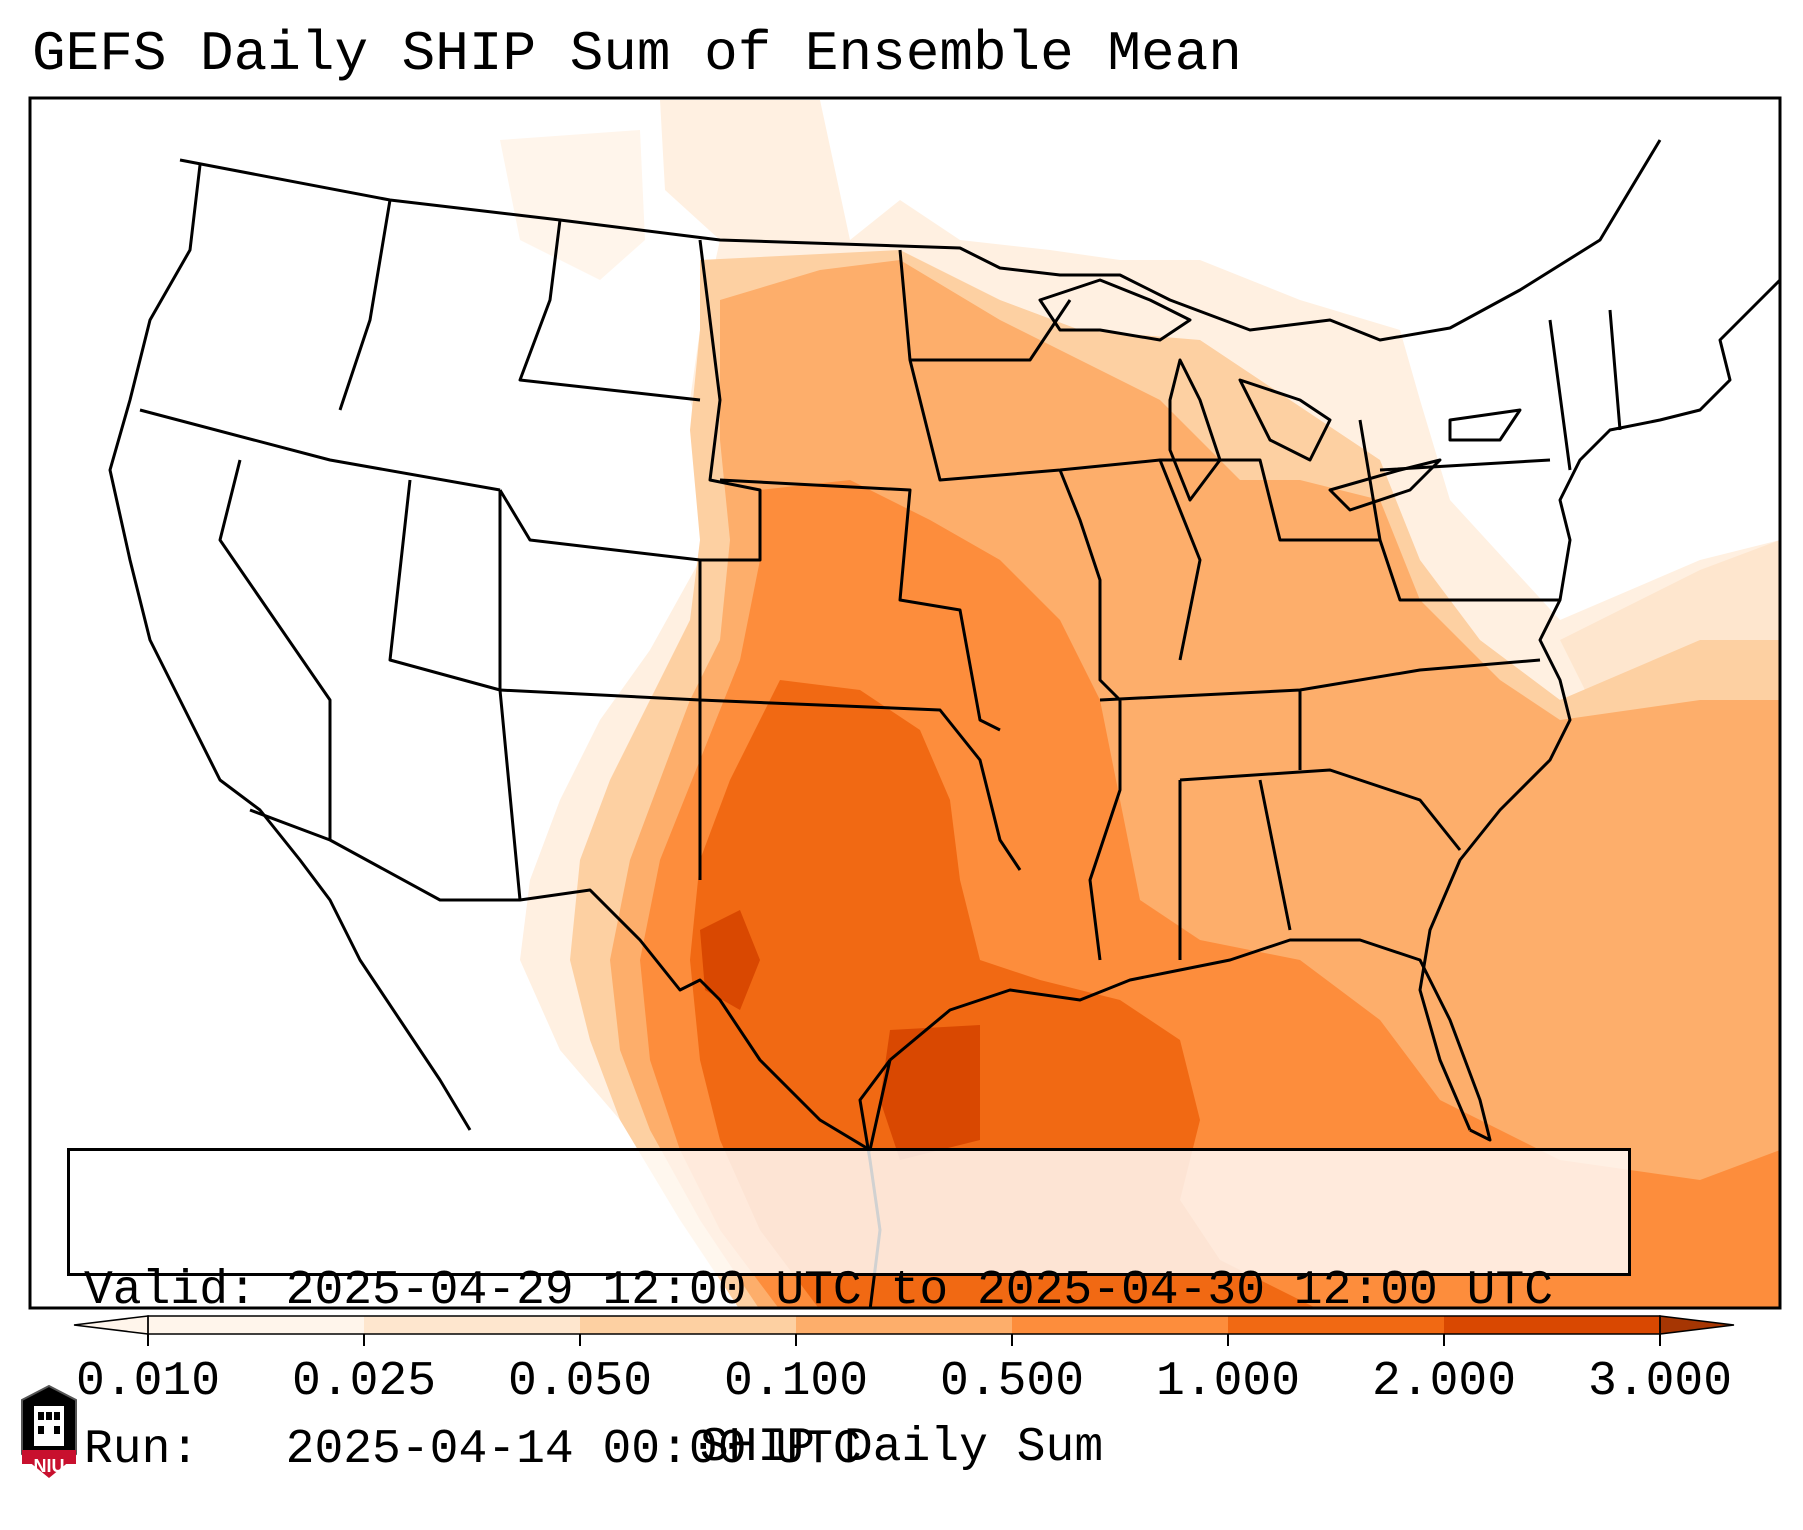 The height and width of the screenshot is (1530, 1803). What do you see at coordinates (901, 1448) in the screenshot?
I see `colorbar-label: SHIP Daily Sum` at bounding box center [901, 1448].